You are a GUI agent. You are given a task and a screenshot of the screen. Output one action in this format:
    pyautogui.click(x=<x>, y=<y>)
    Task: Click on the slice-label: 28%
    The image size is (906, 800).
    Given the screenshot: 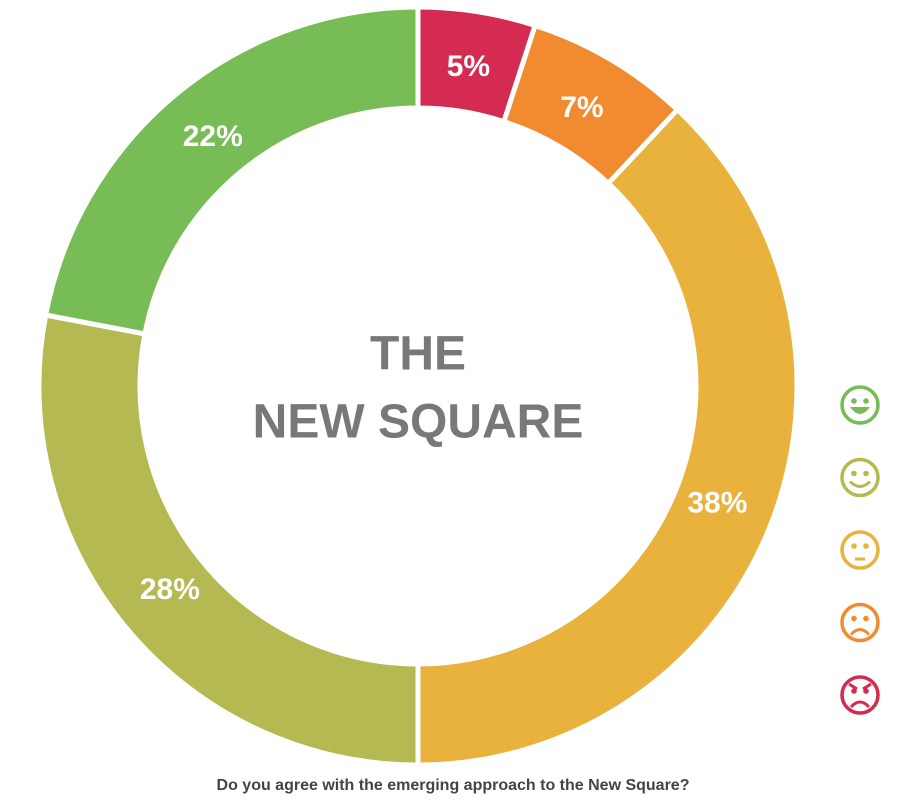 What is the action you would take?
    pyautogui.click(x=170, y=589)
    